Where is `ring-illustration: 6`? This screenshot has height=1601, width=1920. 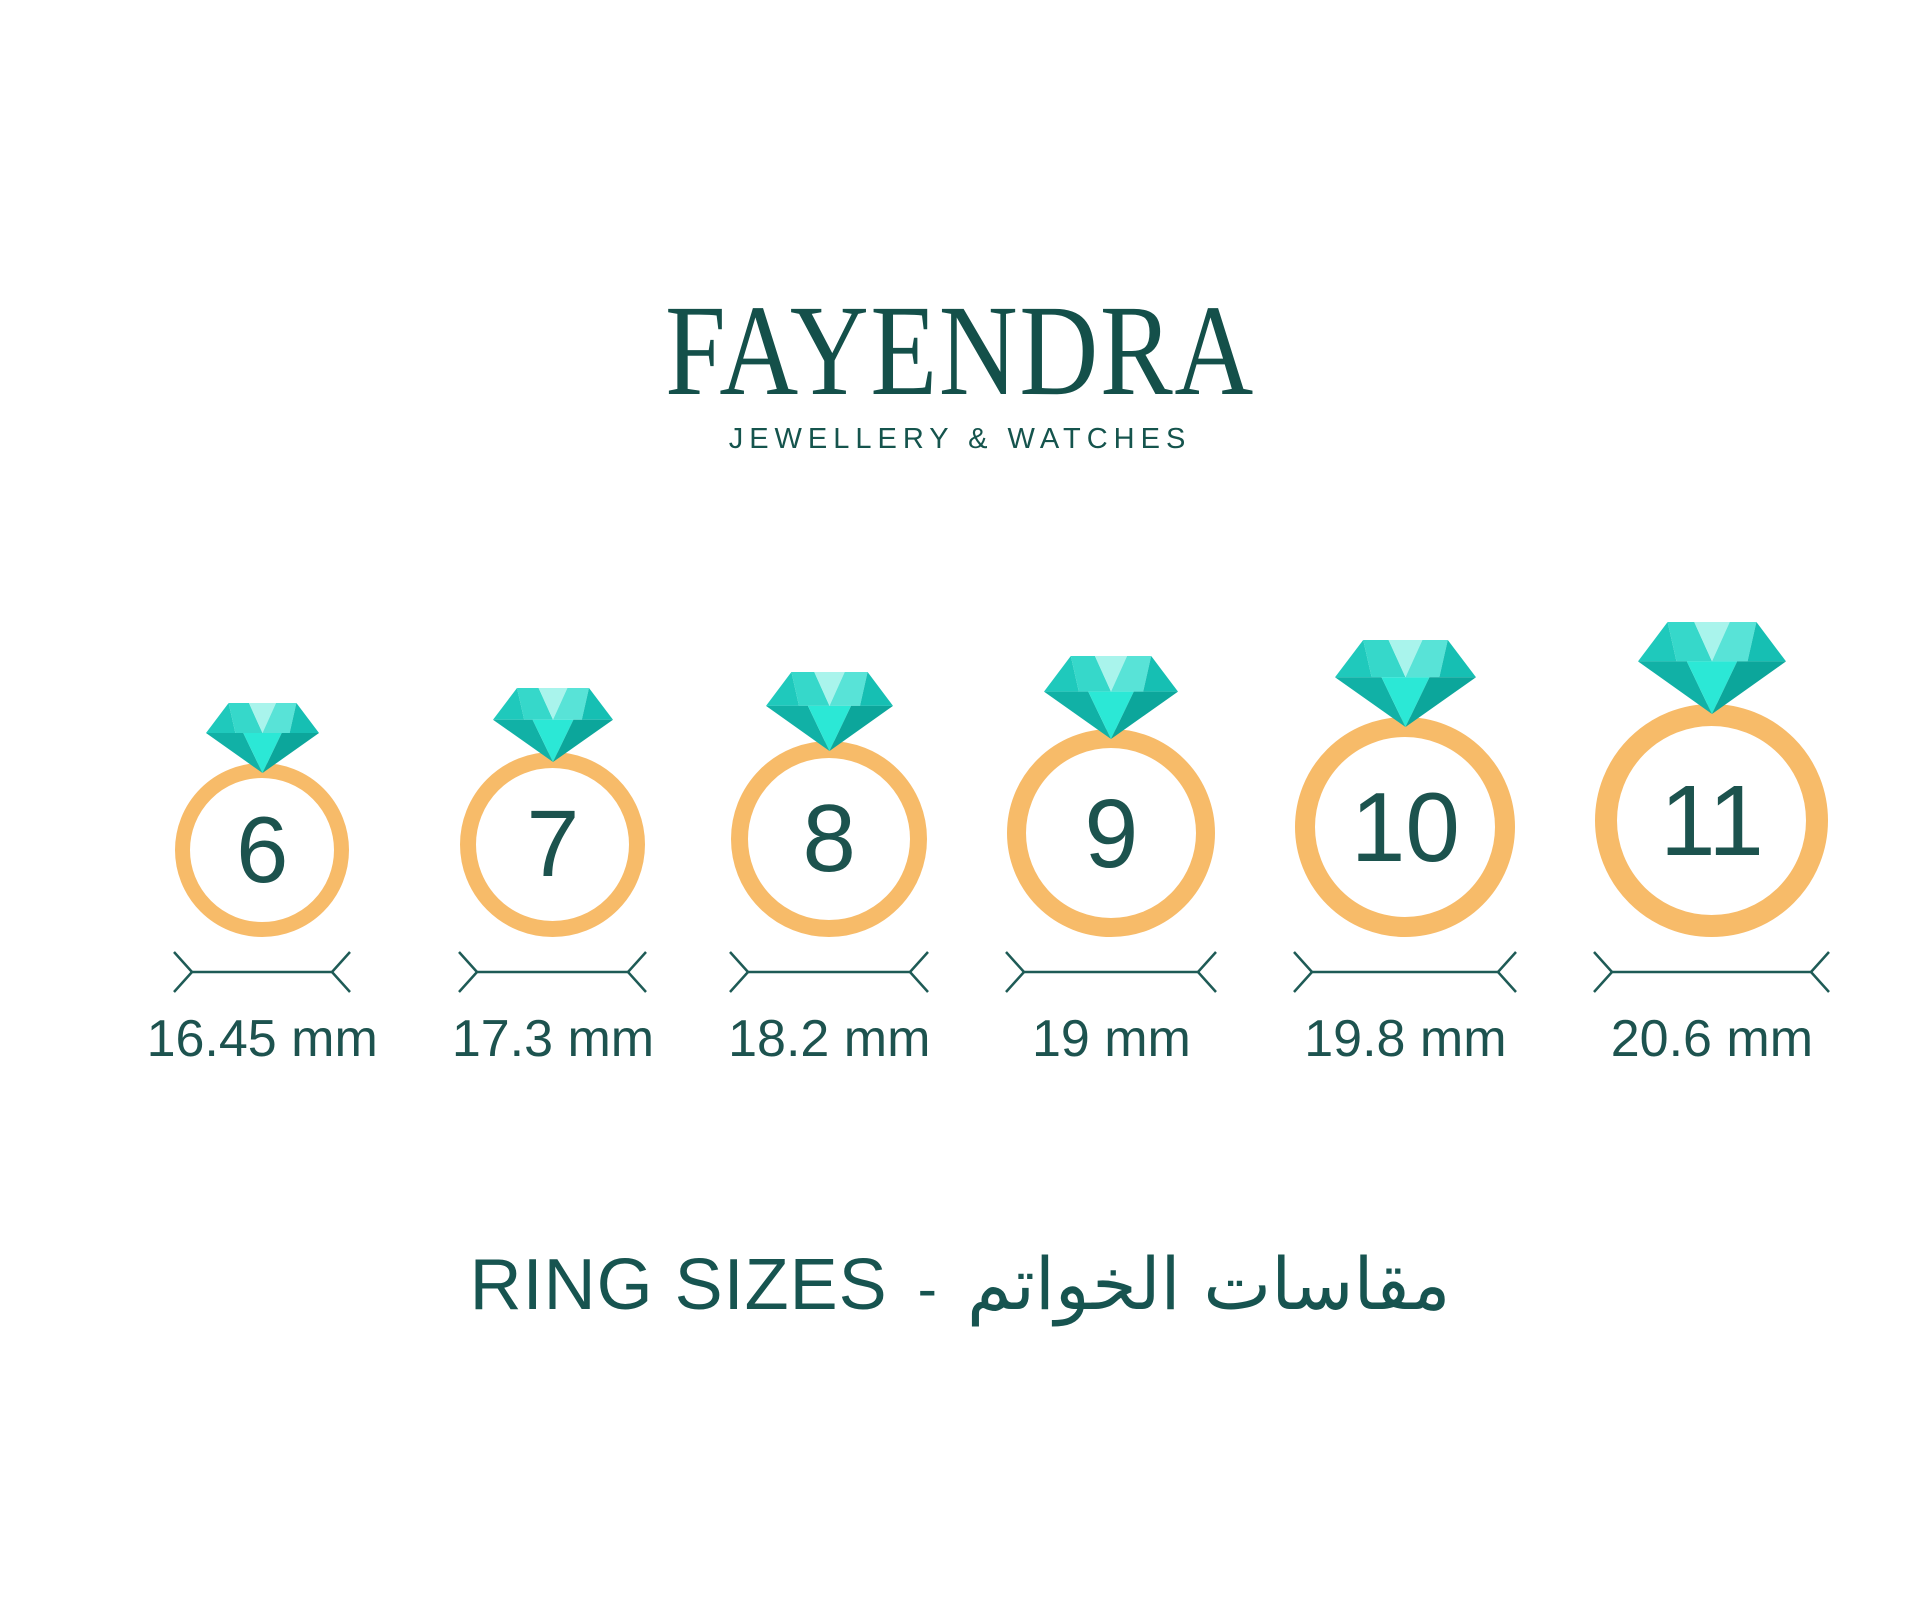
ring-illustration: 6 is located at coordinates (262, 820).